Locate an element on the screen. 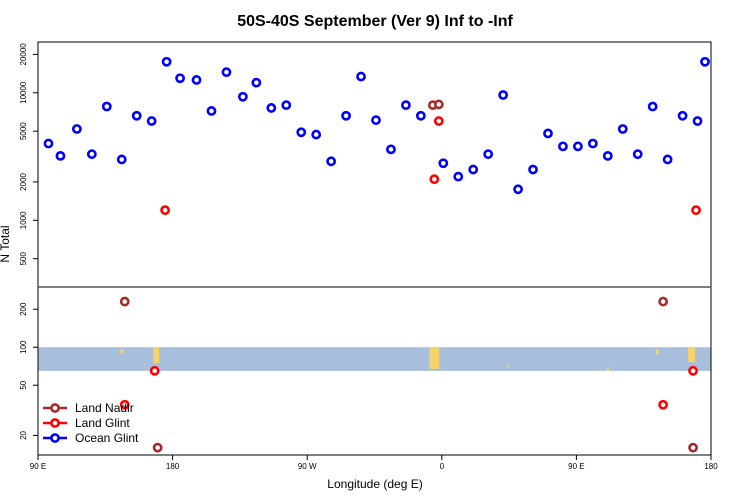 This screenshot has width=750, height=500. y-tick-label: 500 is located at coordinates (23, 258).